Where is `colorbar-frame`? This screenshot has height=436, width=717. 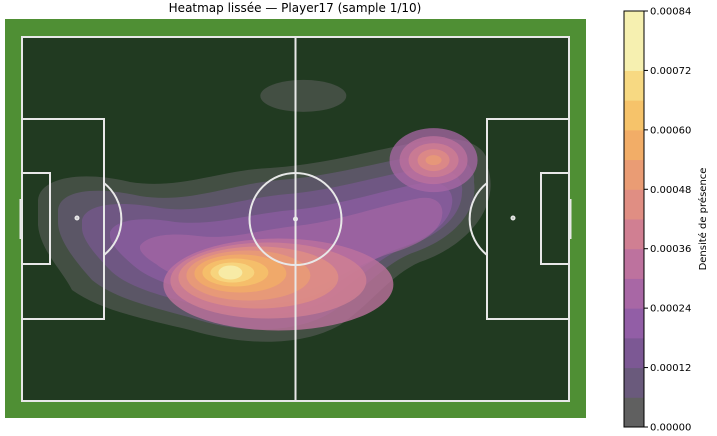
colorbar-frame is located at coordinates (634, 219).